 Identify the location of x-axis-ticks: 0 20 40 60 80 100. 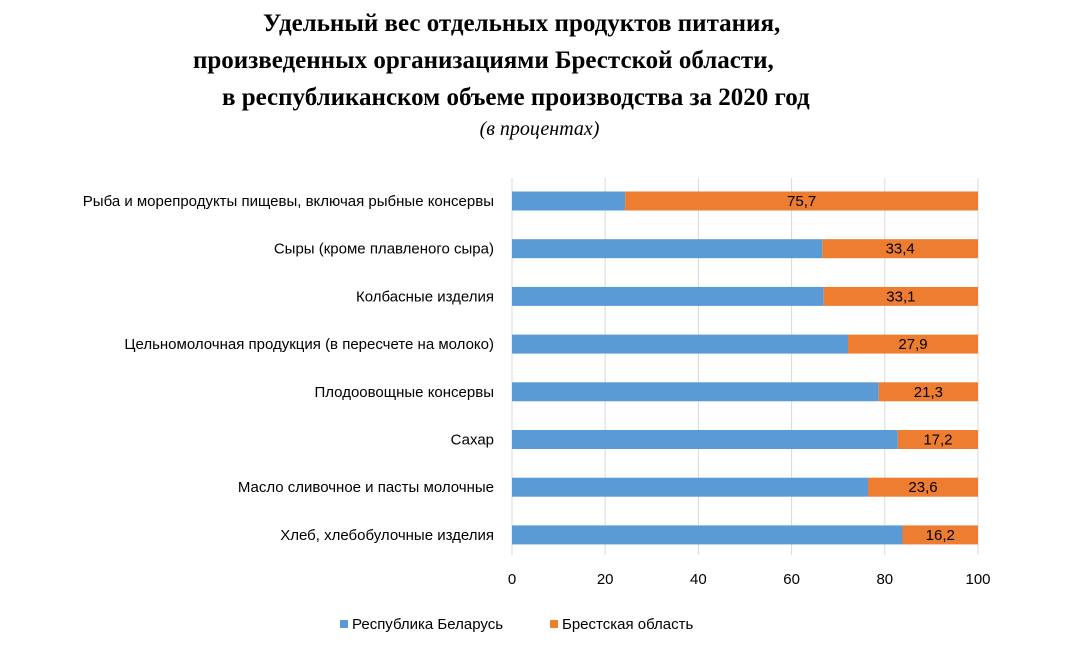
(749, 579).